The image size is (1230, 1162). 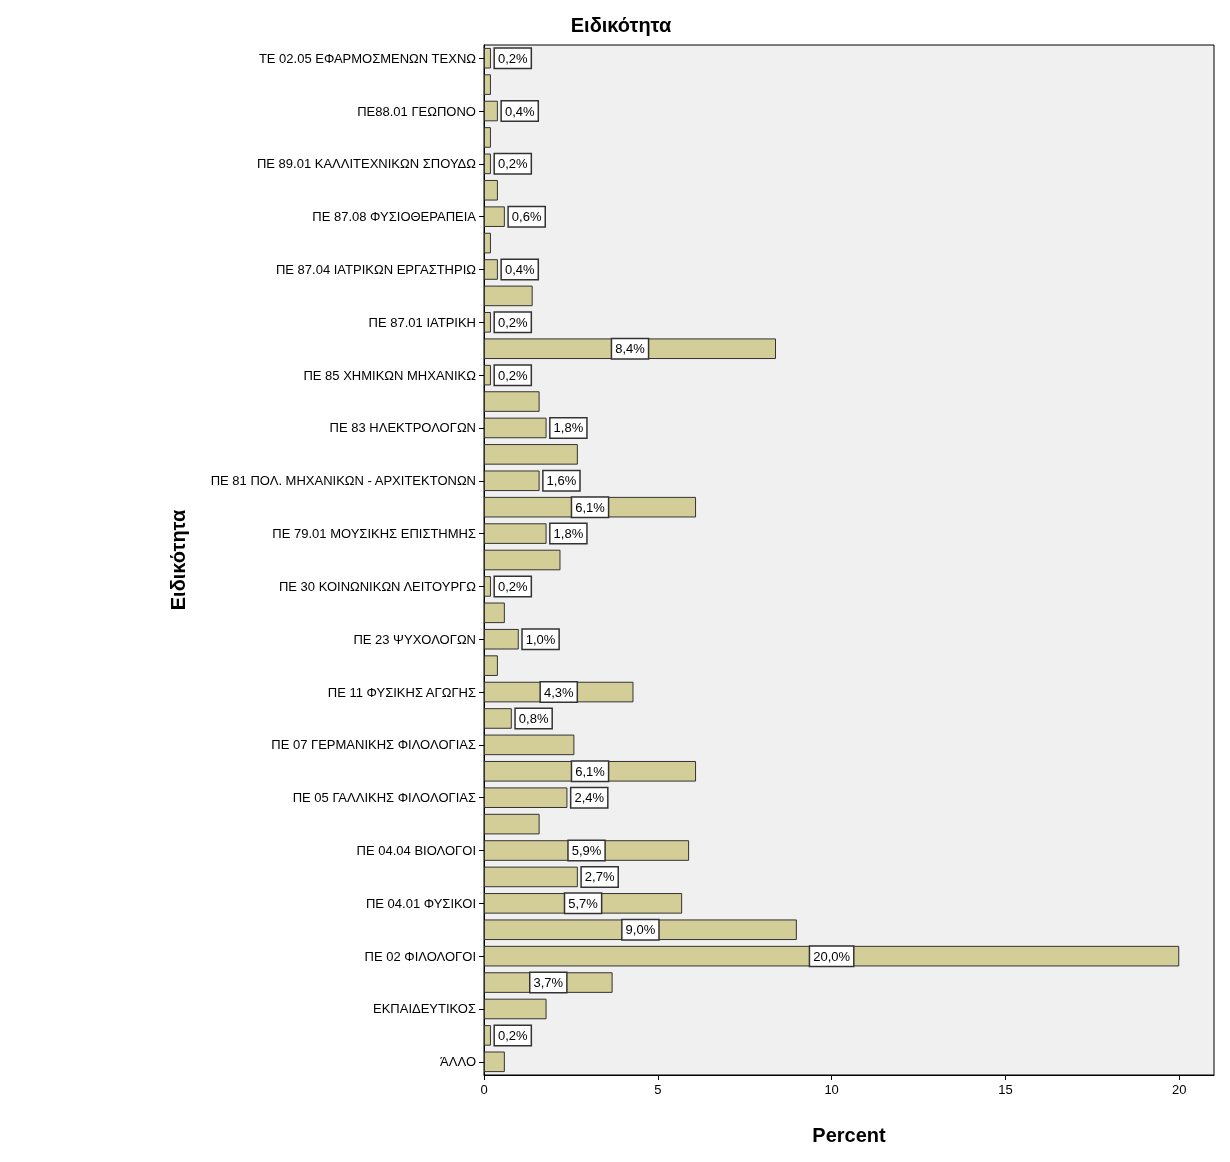 I want to click on x-tick-label: 0, so click(x=484, y=1089).